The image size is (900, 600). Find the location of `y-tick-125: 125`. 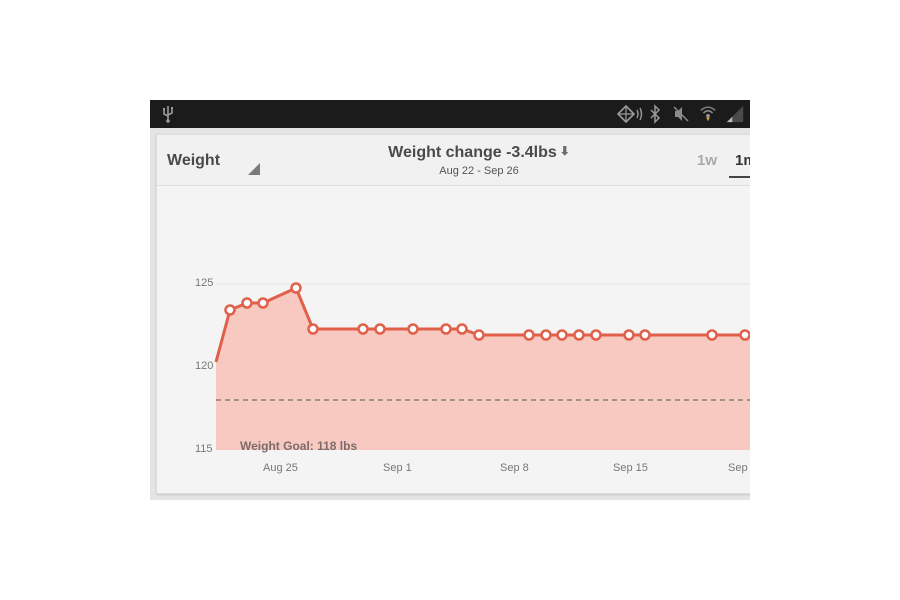

y-tick-125: 125 is located at coordinates (204, 283).